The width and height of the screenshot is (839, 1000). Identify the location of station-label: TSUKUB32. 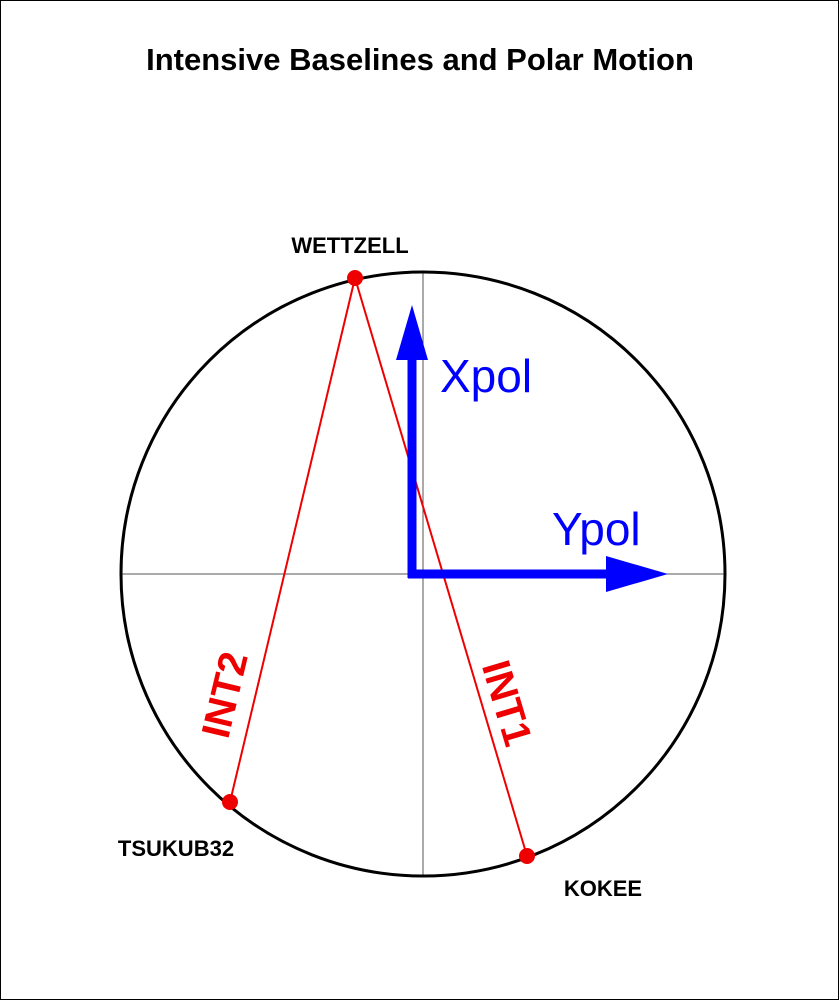
(176, 848).